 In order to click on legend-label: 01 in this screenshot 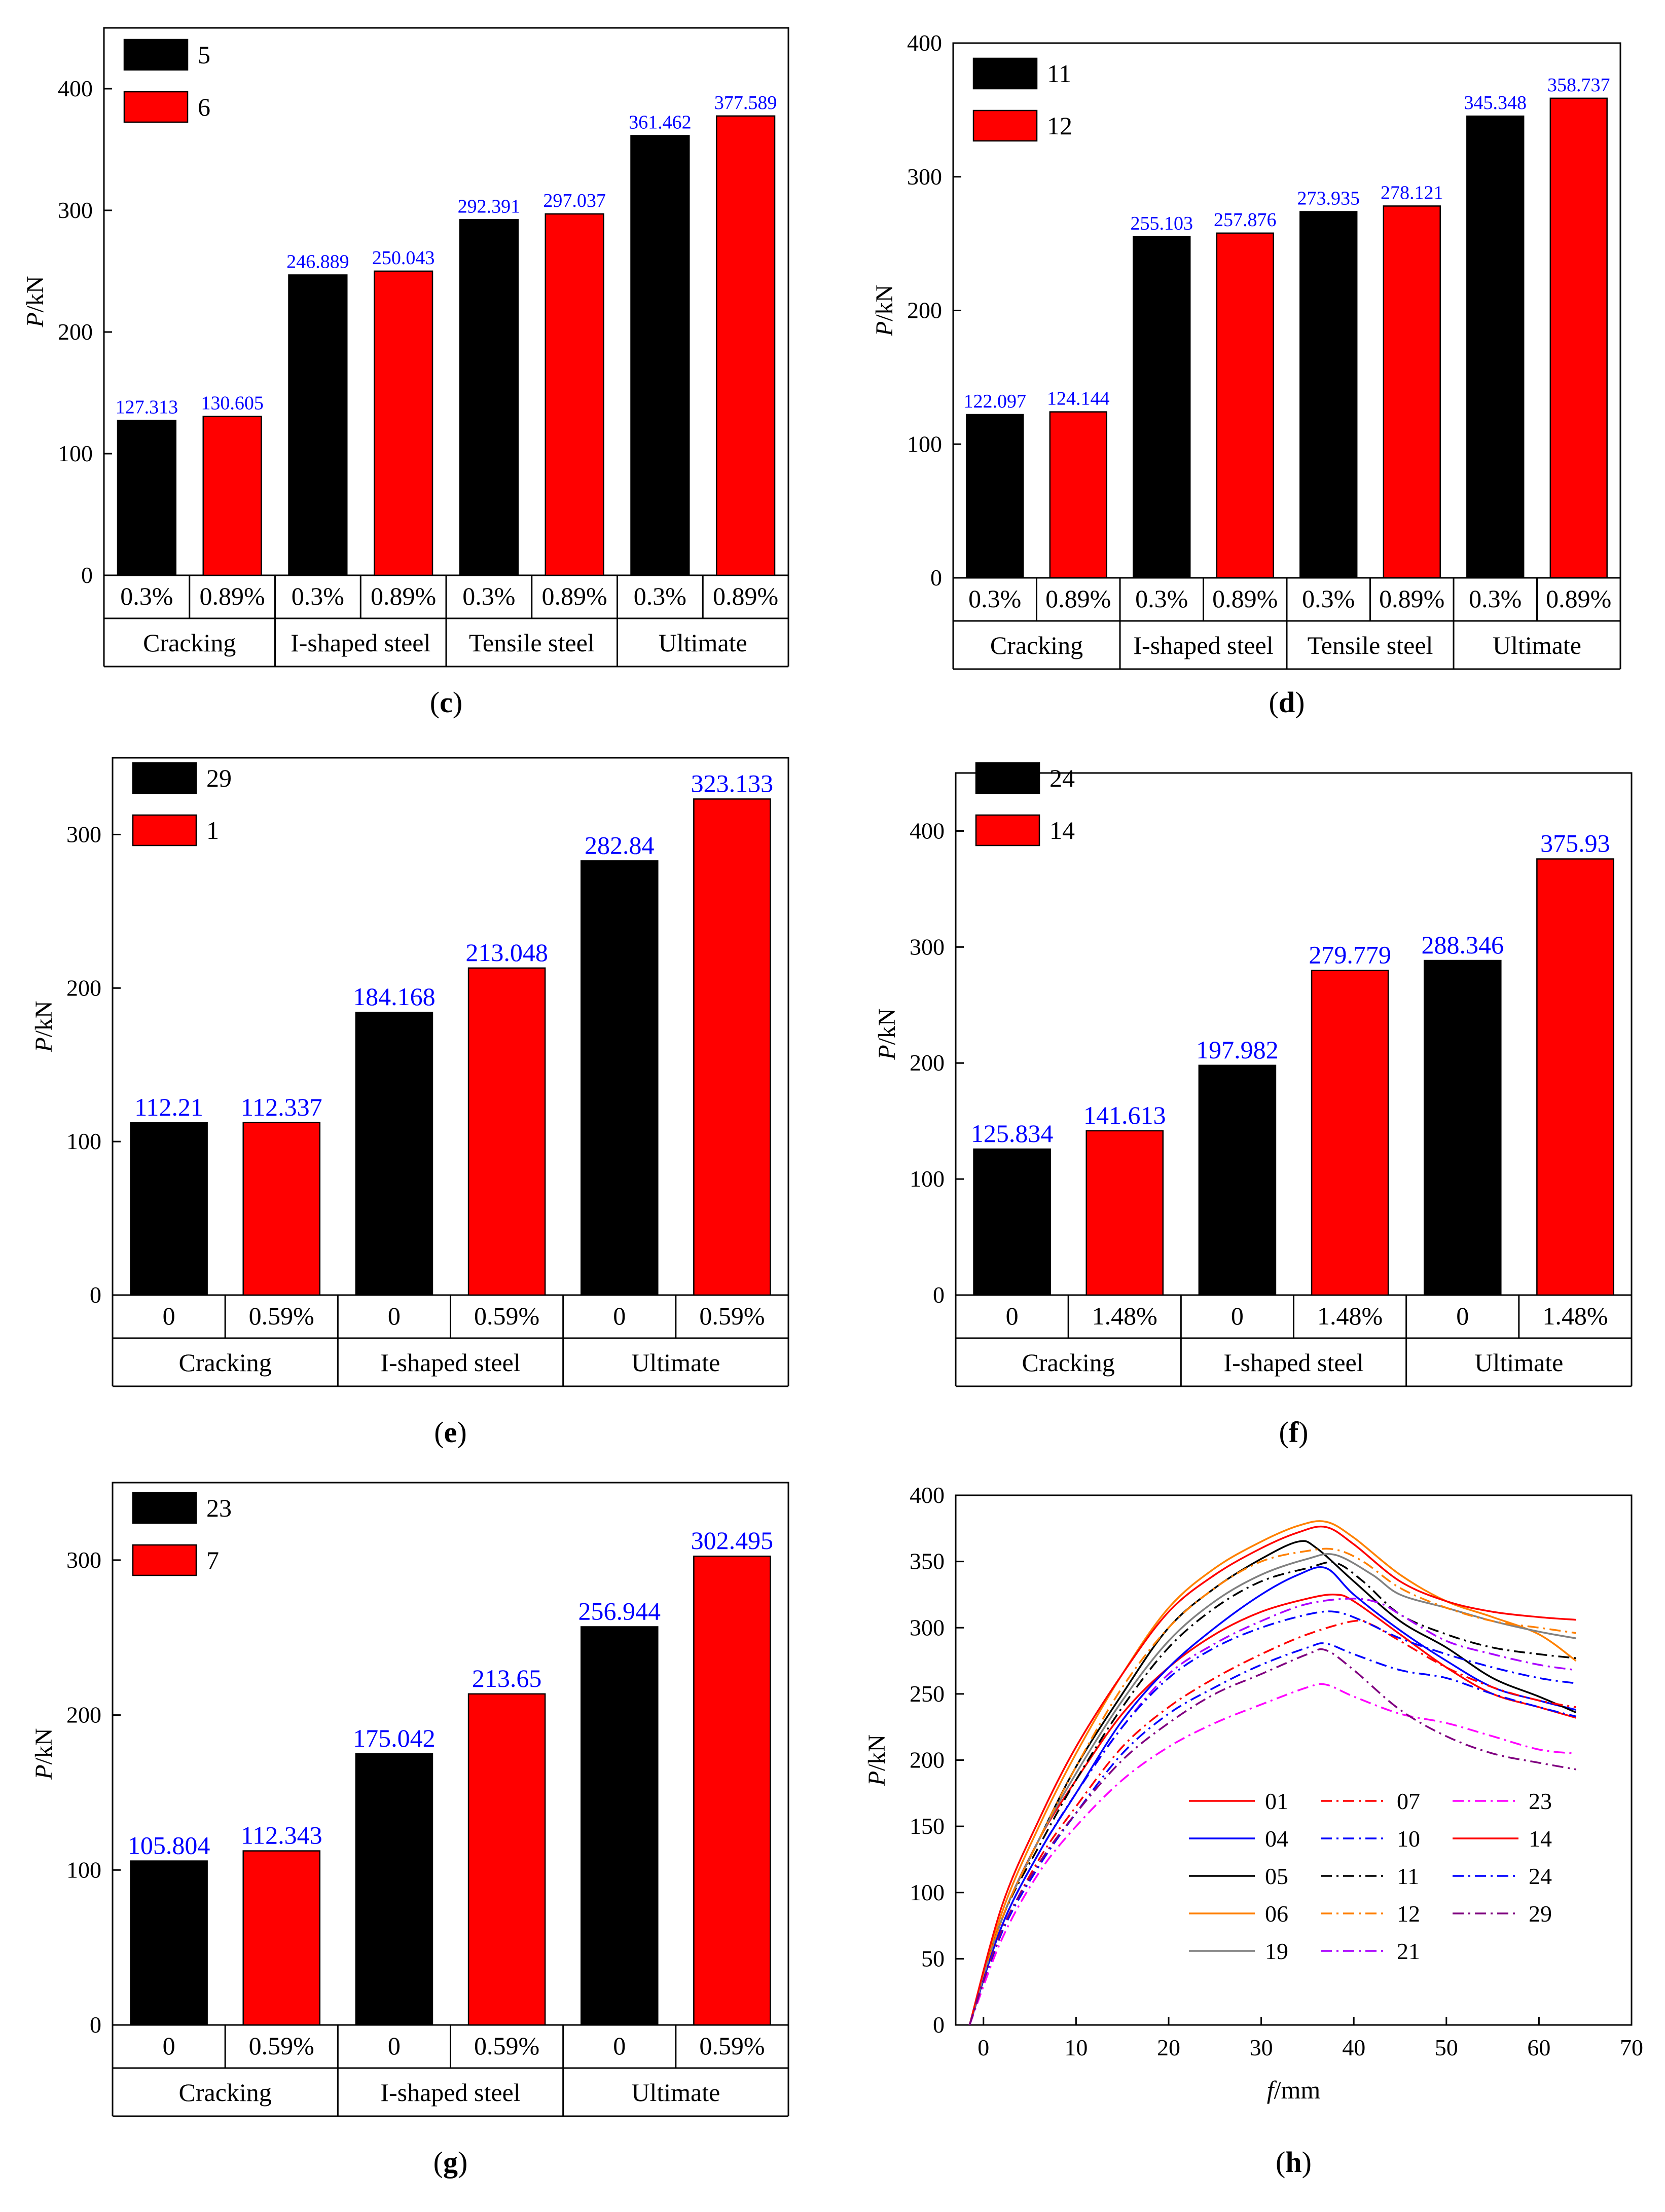, I will do `click(1276, 1801)`.